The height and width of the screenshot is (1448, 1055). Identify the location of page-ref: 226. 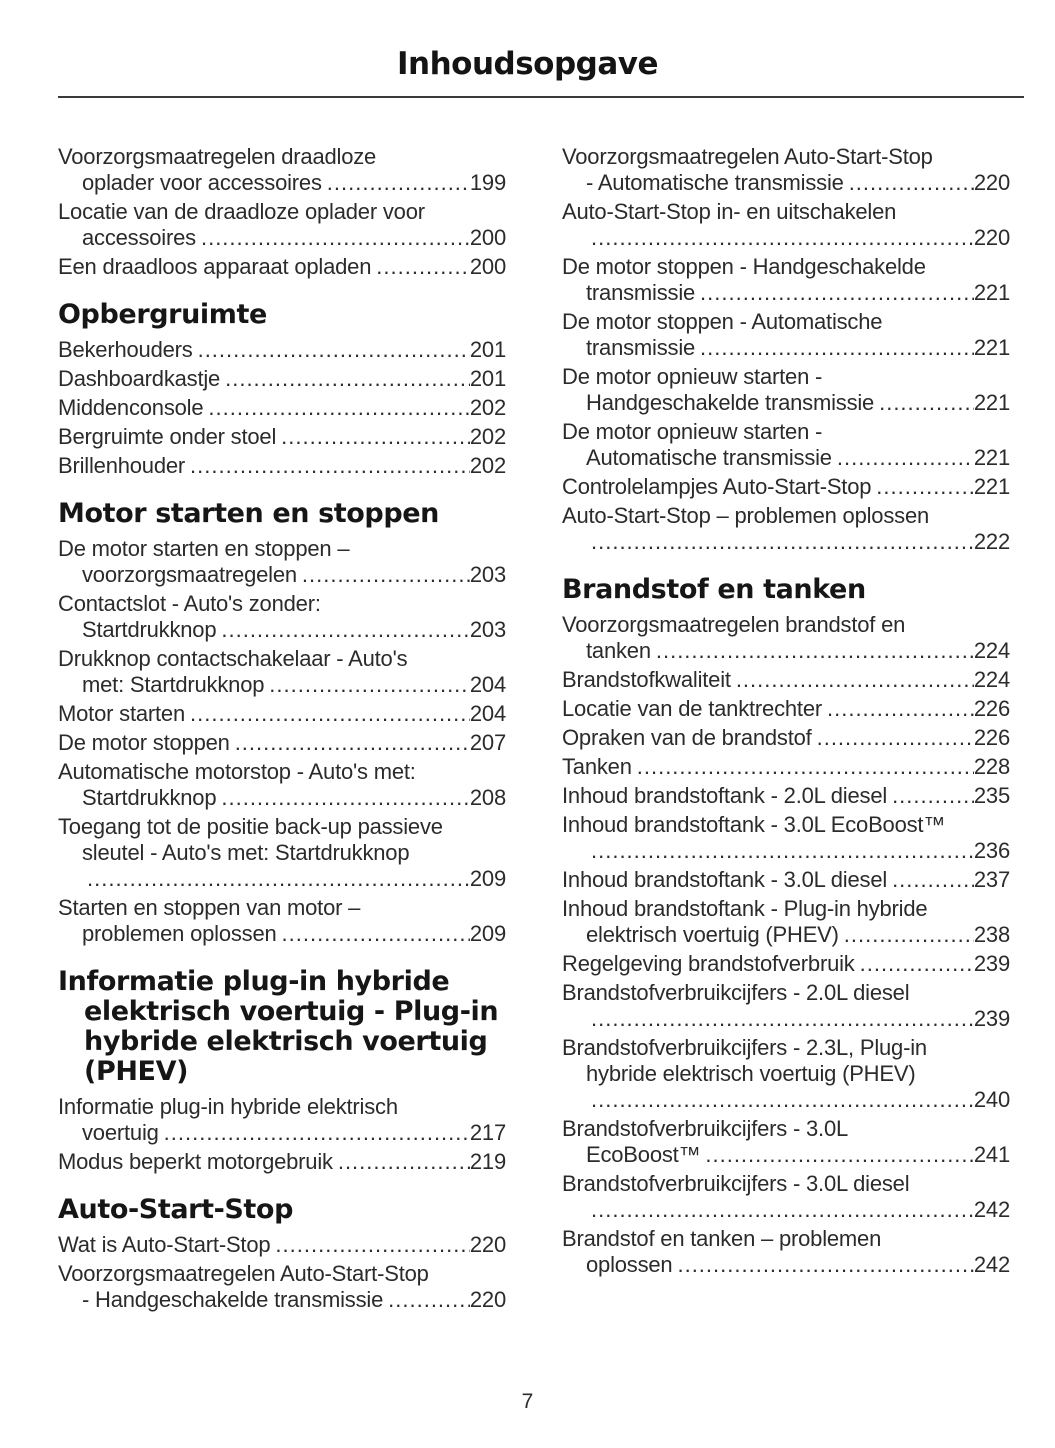
(991, 708).